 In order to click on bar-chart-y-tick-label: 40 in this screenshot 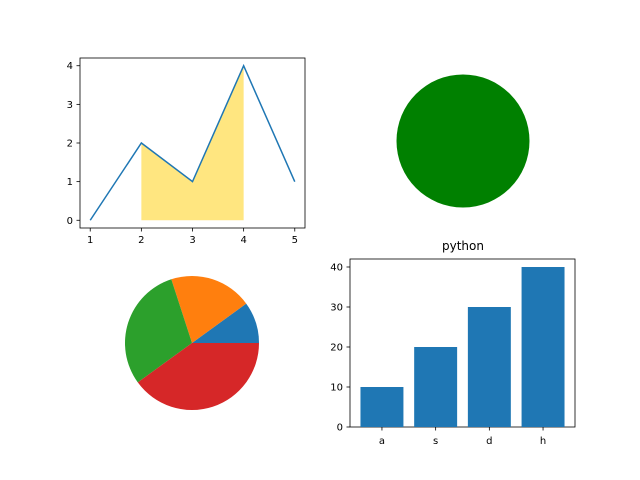, I will do `click(336, 268)`.